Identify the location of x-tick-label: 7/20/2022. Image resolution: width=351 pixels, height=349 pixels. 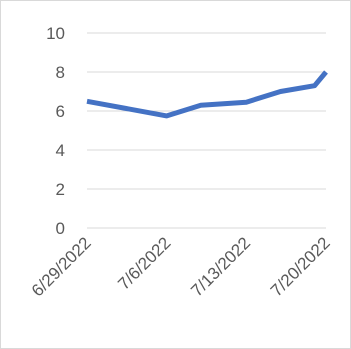
(300, 266).